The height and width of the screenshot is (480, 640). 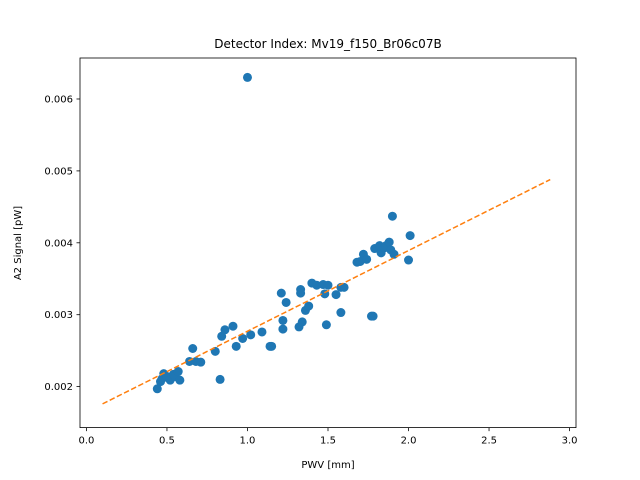 What do you see at coordinates (58, 243) in the screenshot?
I see `y-tick-label: 0.004` at bounding box center [58, 243].